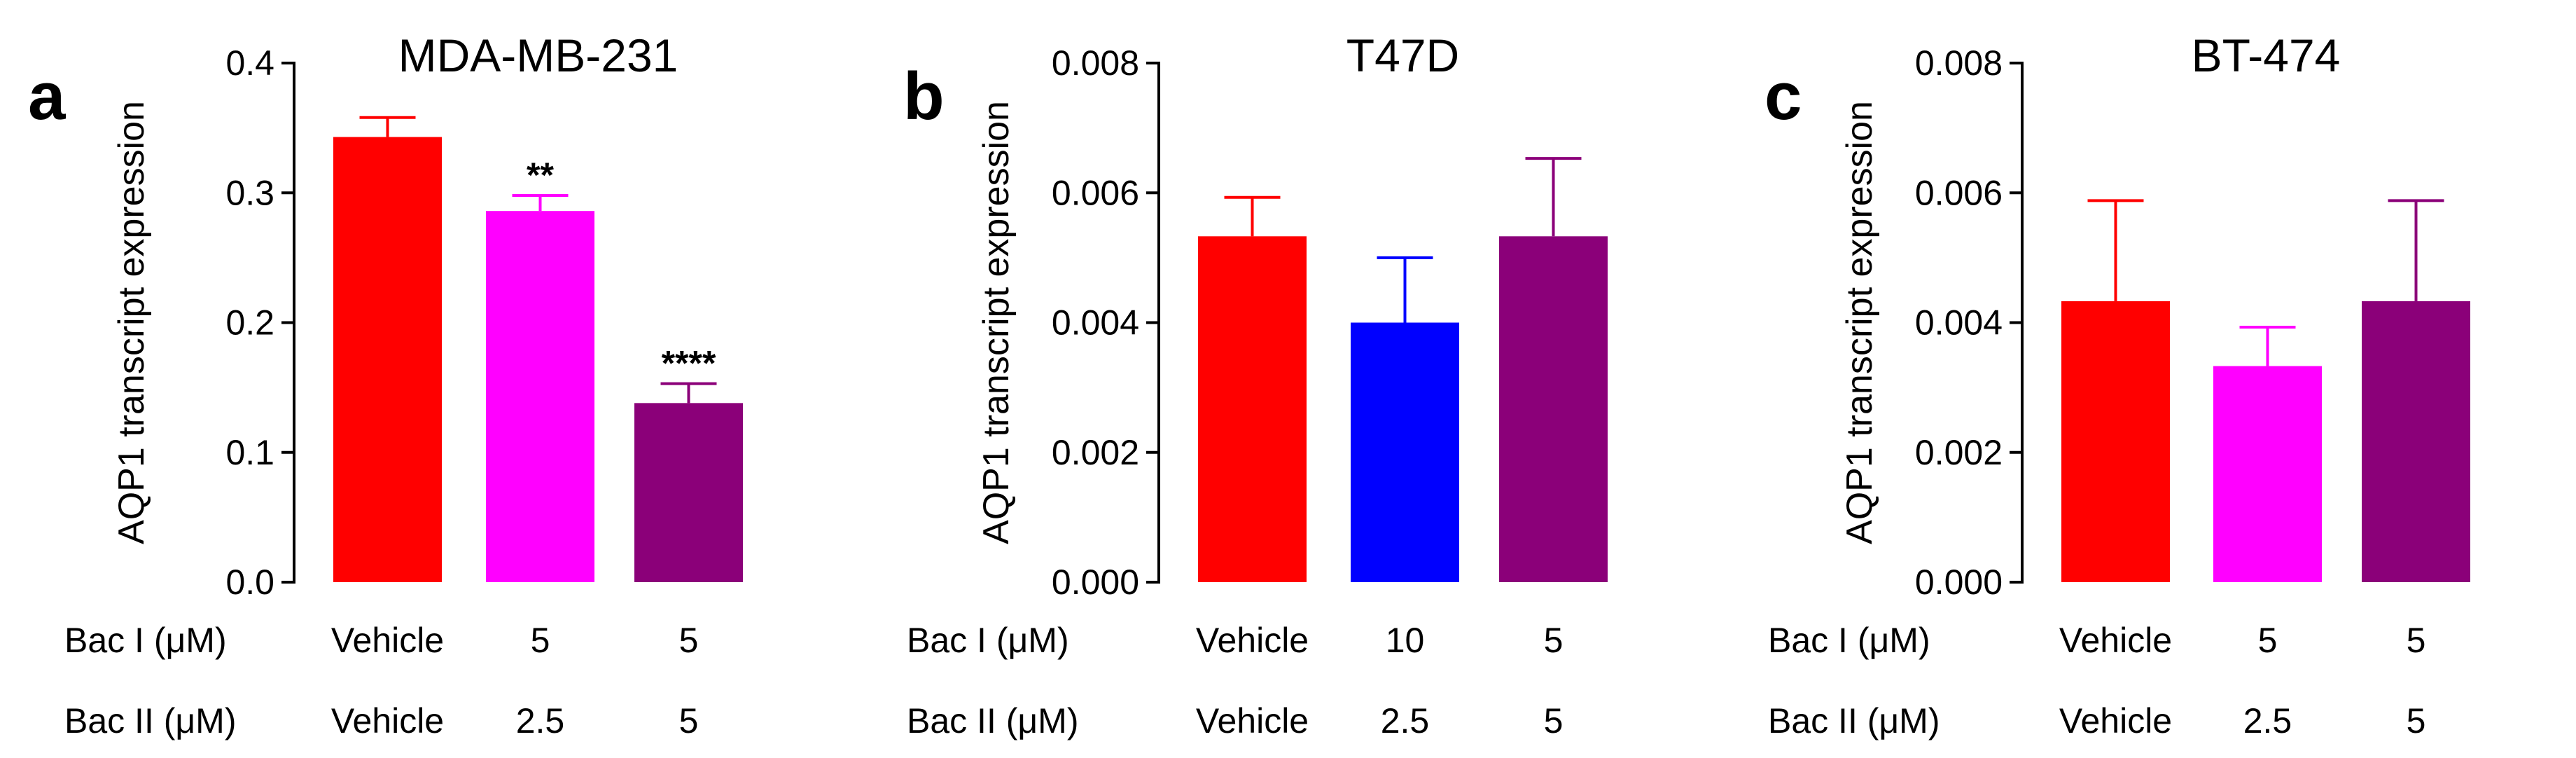  I want to click on panel-letter: c, so click(1783, 96).